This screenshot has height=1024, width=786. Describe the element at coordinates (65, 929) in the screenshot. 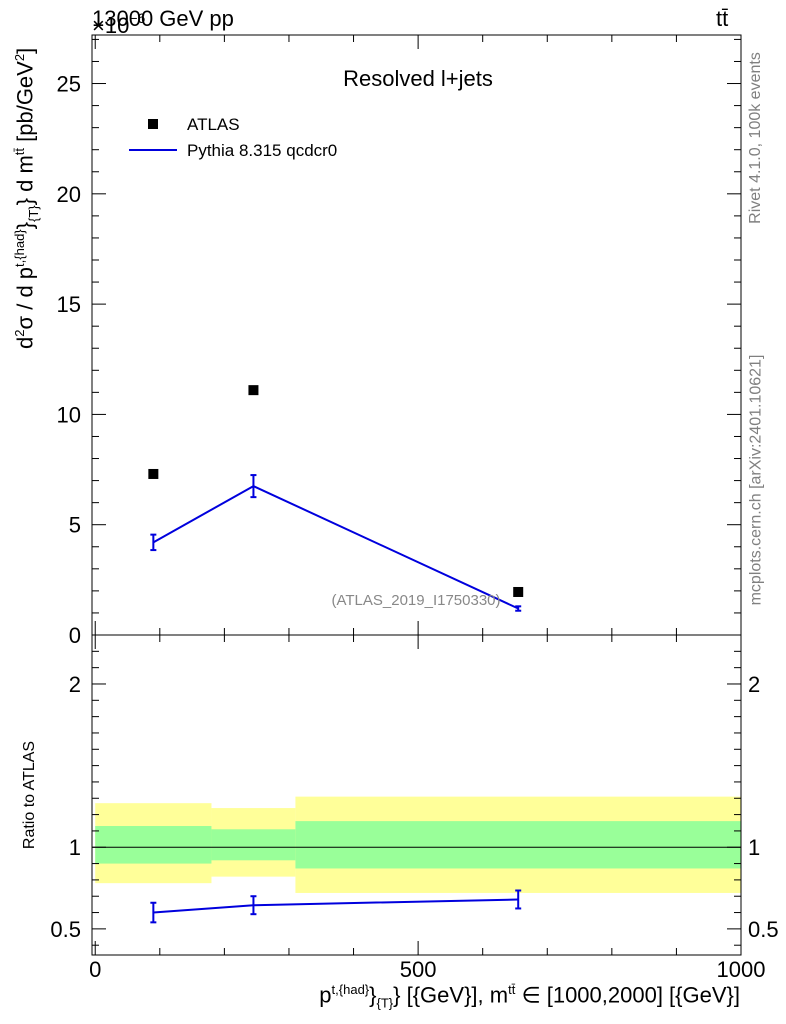

I see `y-tick-label-ratio: 0.5` at that location.